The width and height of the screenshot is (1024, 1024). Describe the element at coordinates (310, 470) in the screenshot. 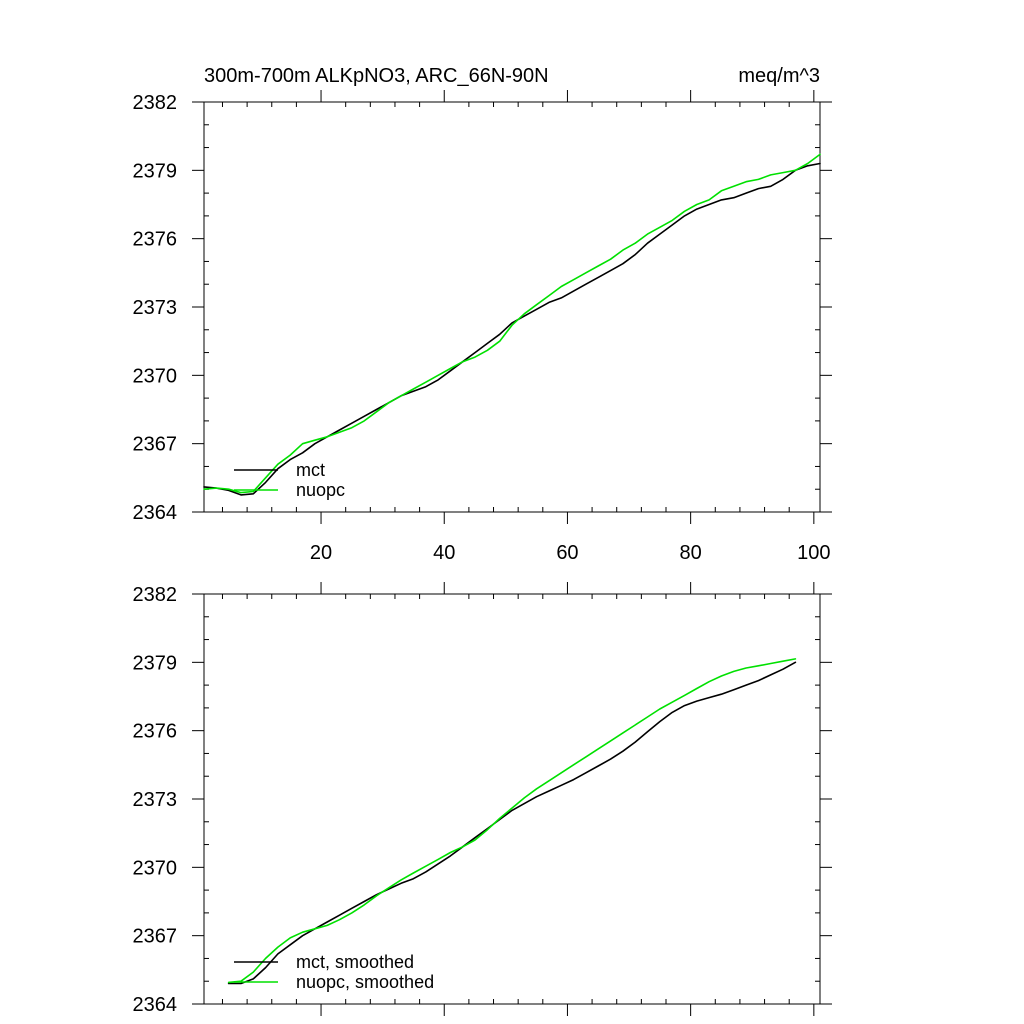

I see `legend-label: mct` at that location.